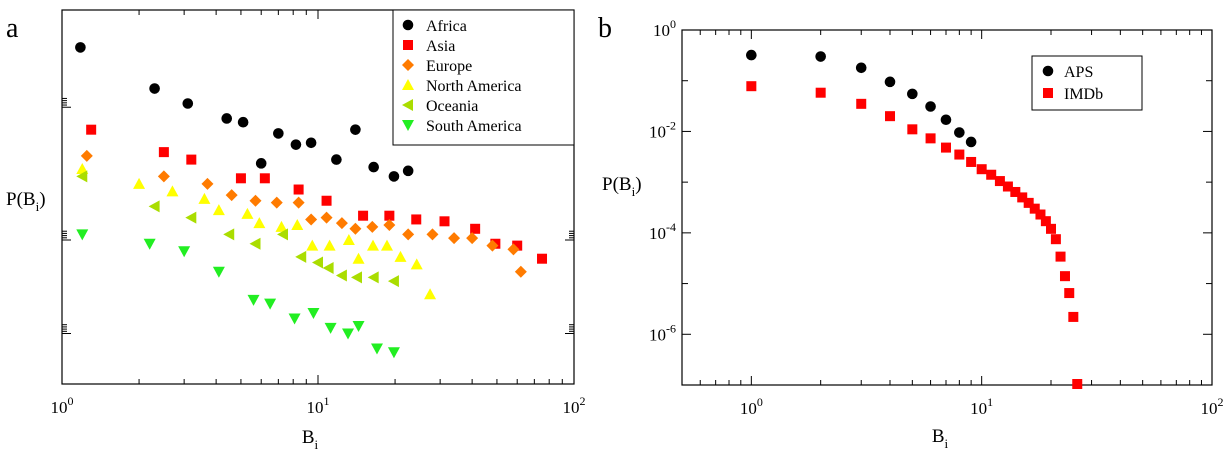  I want to click on legend-marker-asia, so click(408, 45).